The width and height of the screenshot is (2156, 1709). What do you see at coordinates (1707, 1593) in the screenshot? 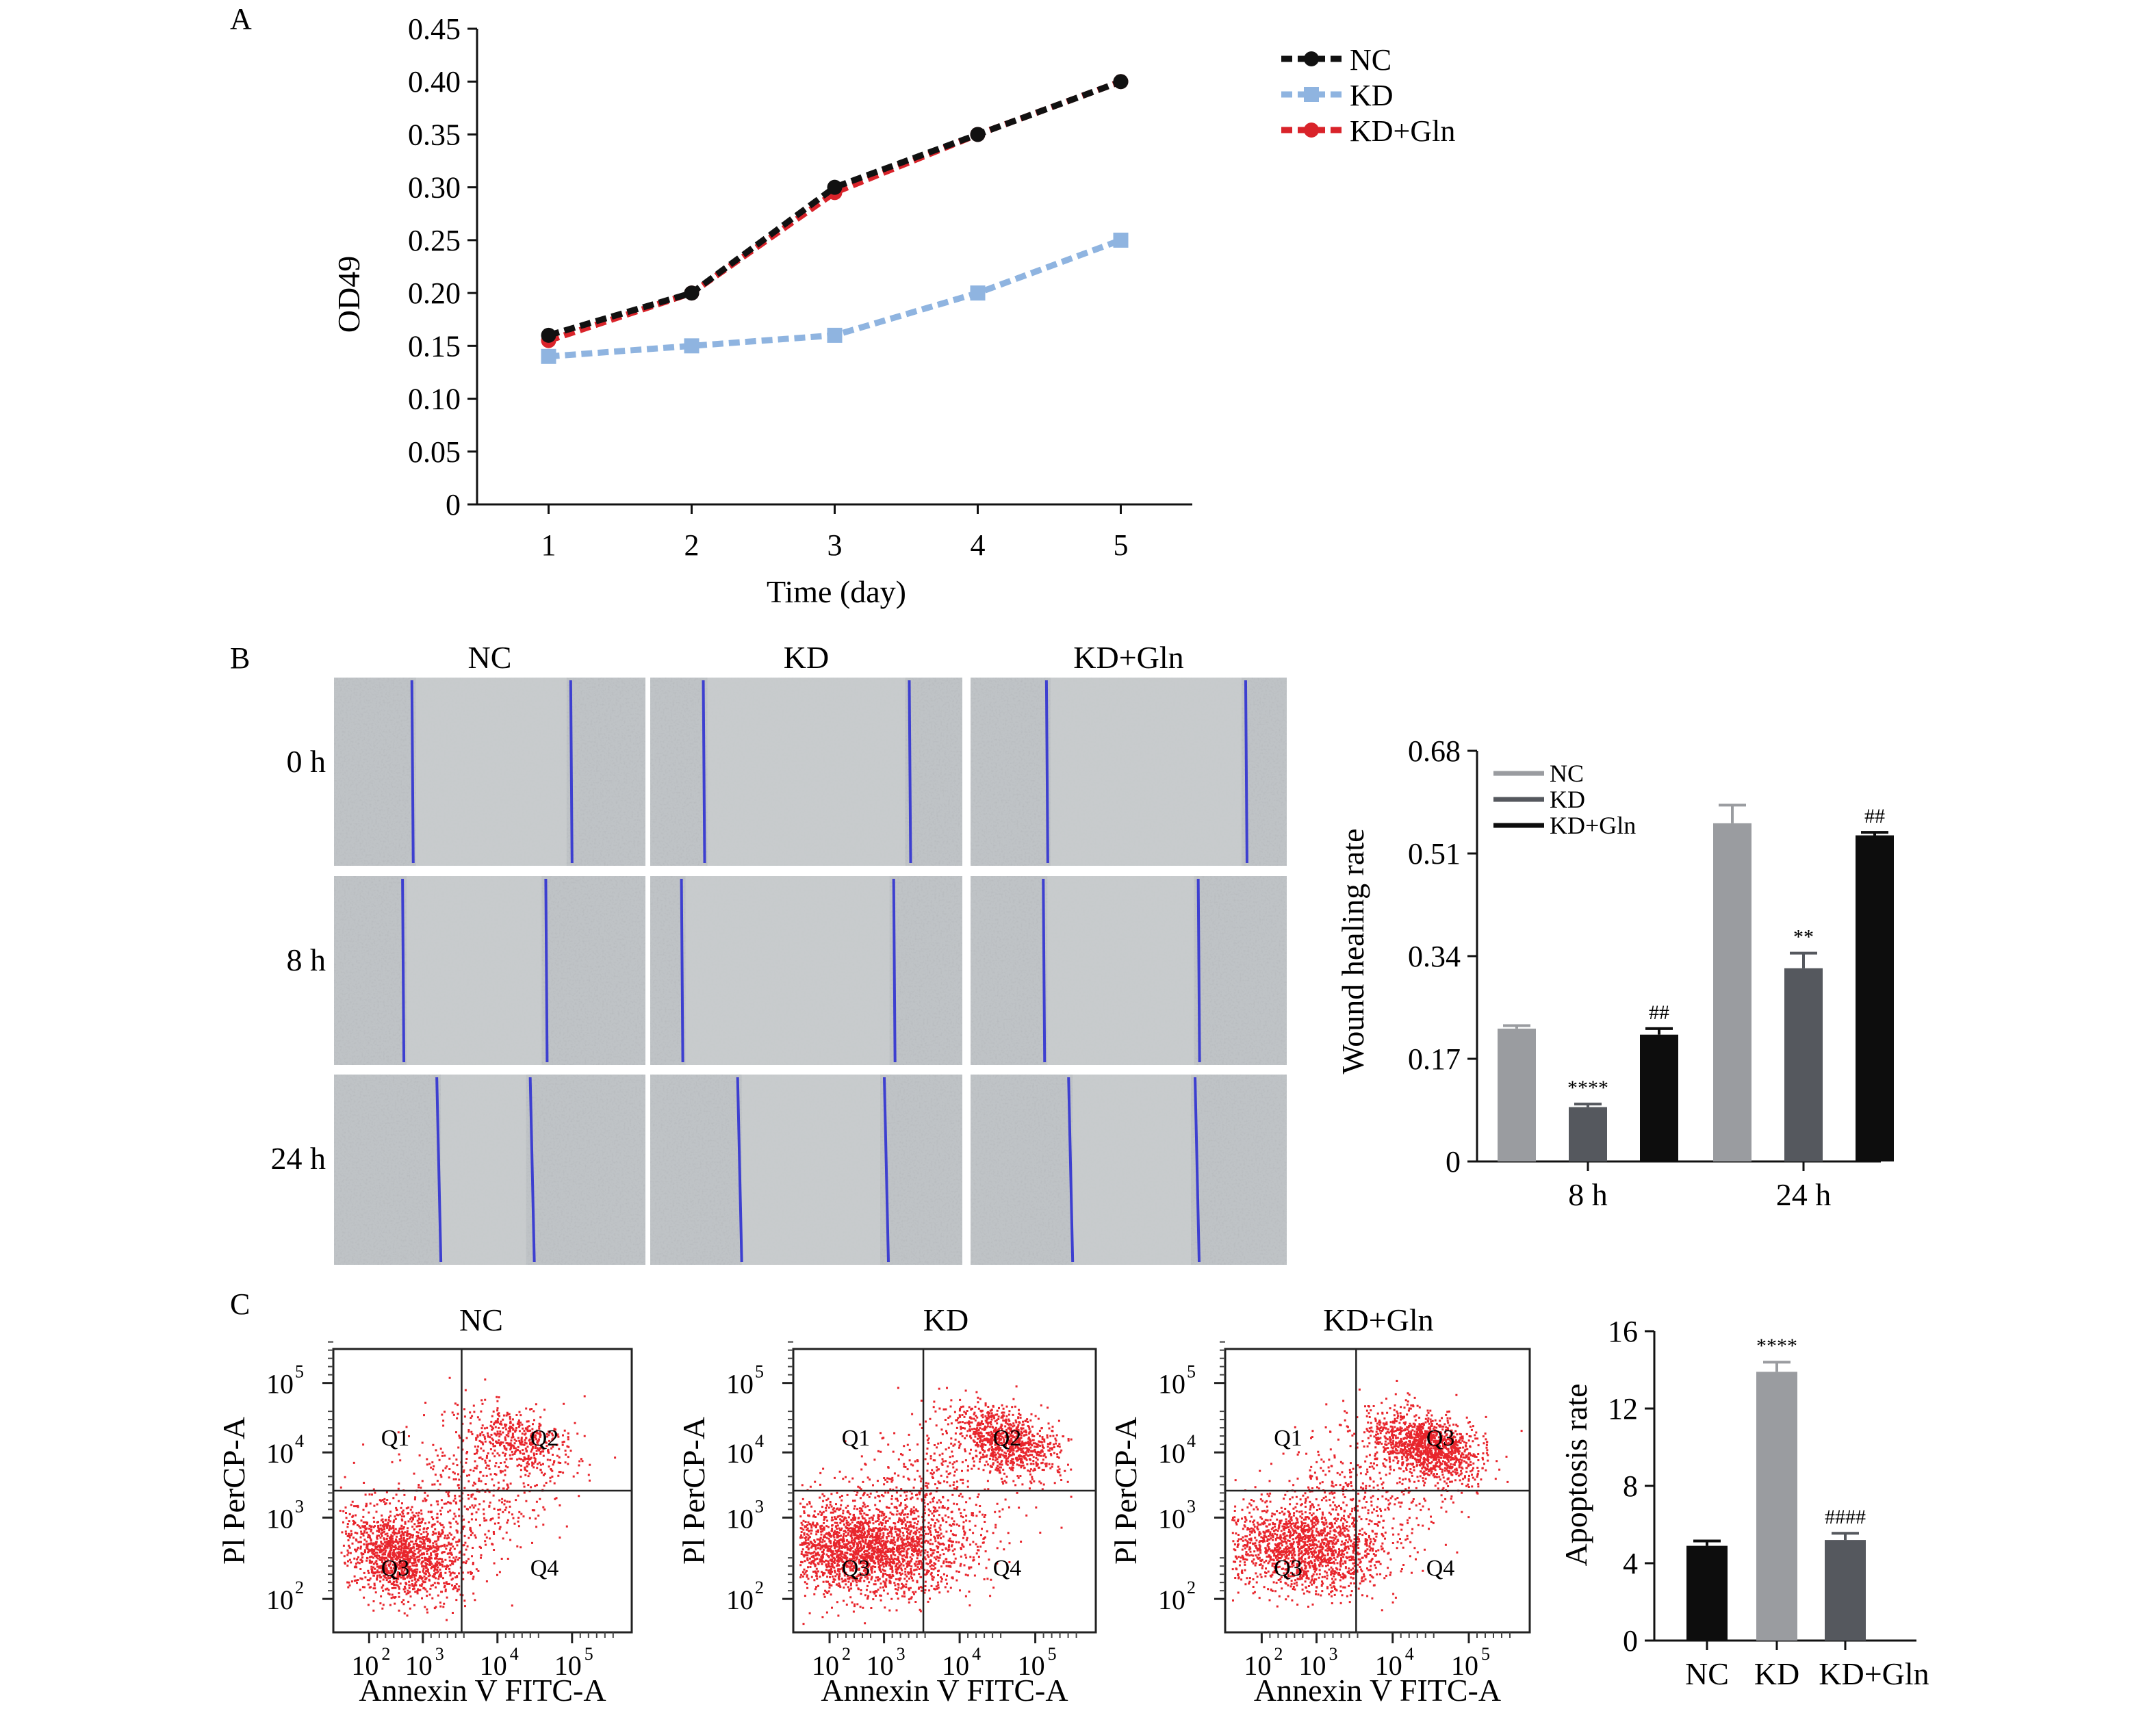
I see `panel-c-bar-nc` at bounding box center [1707, 1593].